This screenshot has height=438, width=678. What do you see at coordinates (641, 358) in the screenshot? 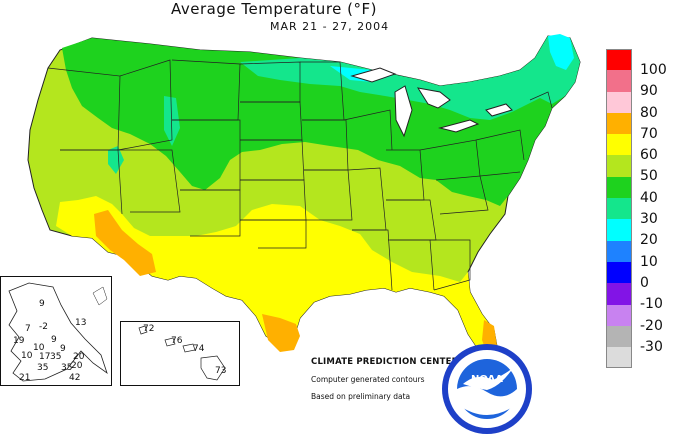
I see `legend-row` at bounding box center [641, 358].